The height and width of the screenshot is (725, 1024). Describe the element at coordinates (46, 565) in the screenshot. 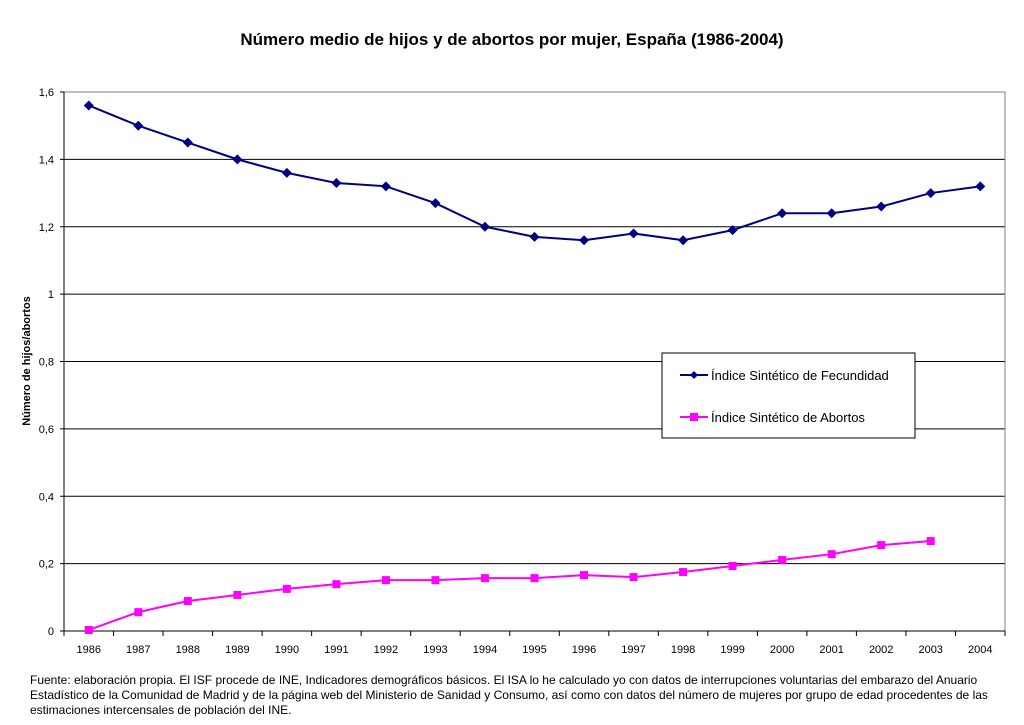

I see `y-tick-label: 0,2` at that location.